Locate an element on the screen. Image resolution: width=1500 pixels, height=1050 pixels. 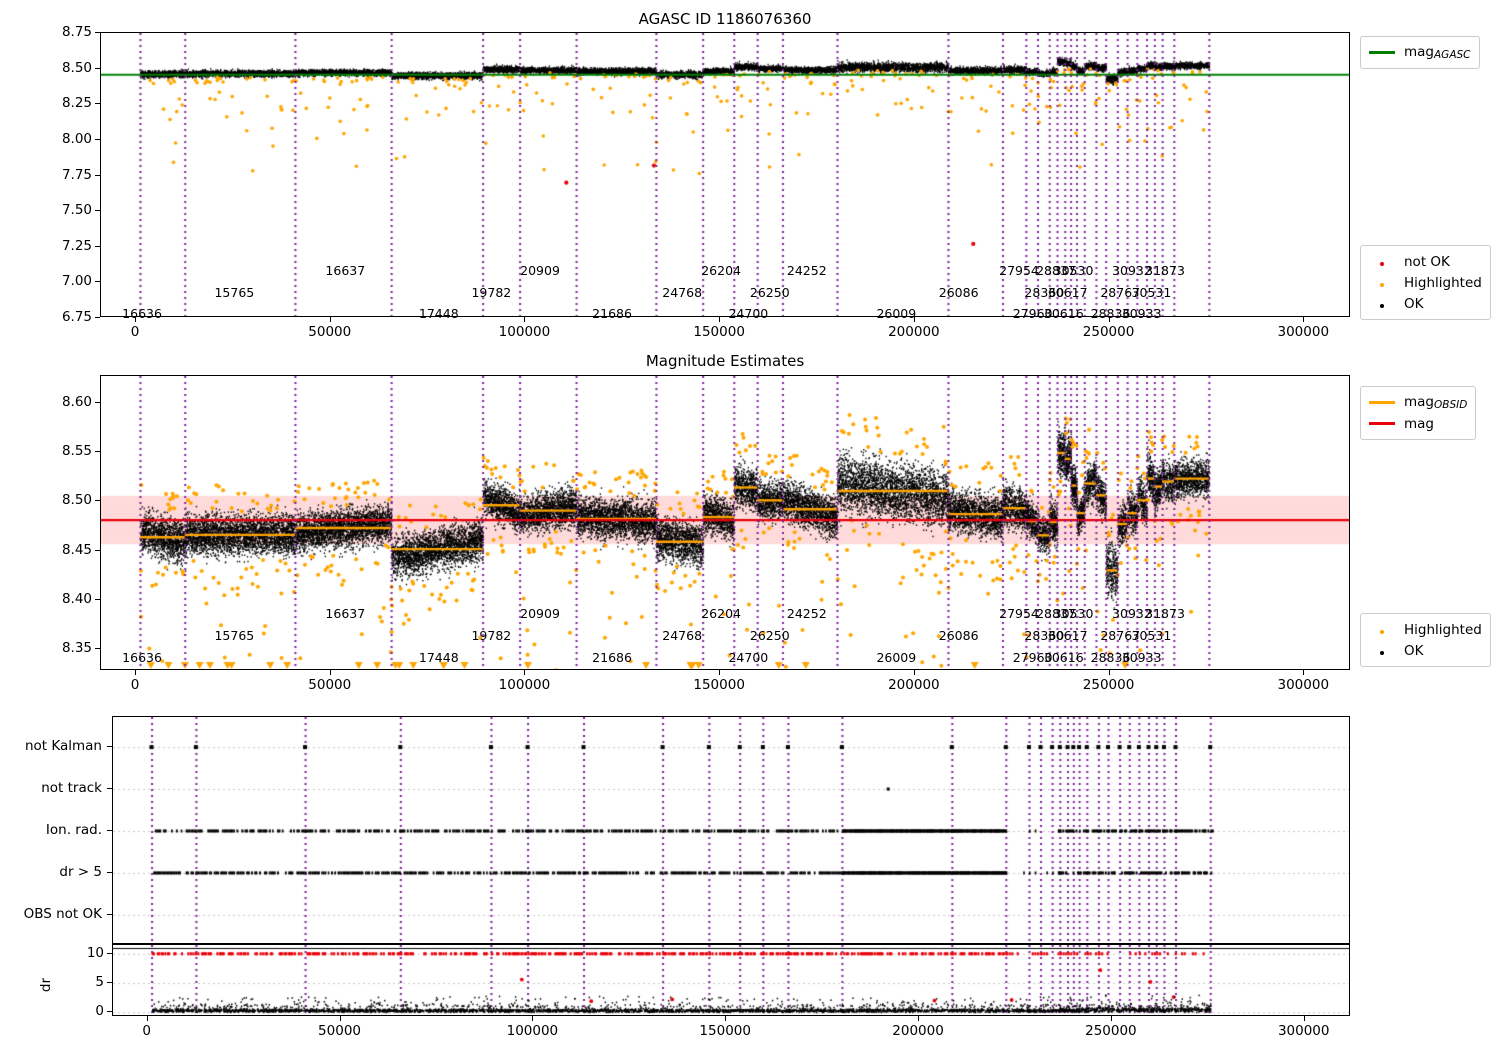
panel1-obsid-label: 28836 is located at coordinates (1110, 313).